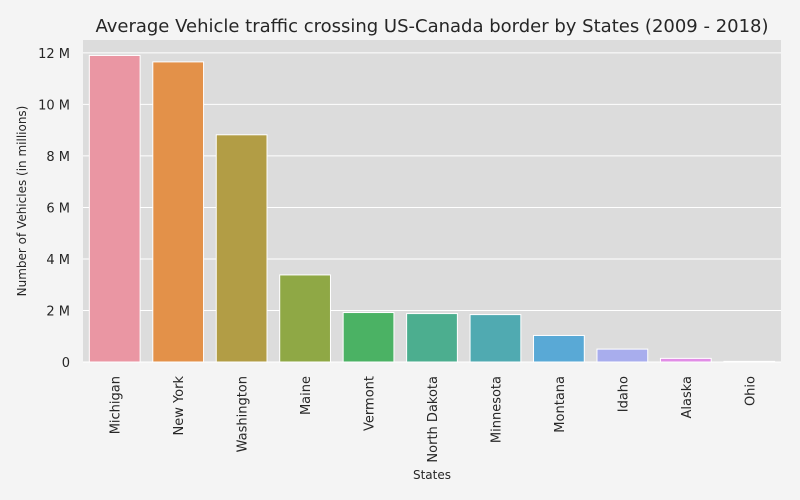 The height and width of the screenshot is (500, 800). I want to click on x-tick-label: Montana, so click(560, 404).